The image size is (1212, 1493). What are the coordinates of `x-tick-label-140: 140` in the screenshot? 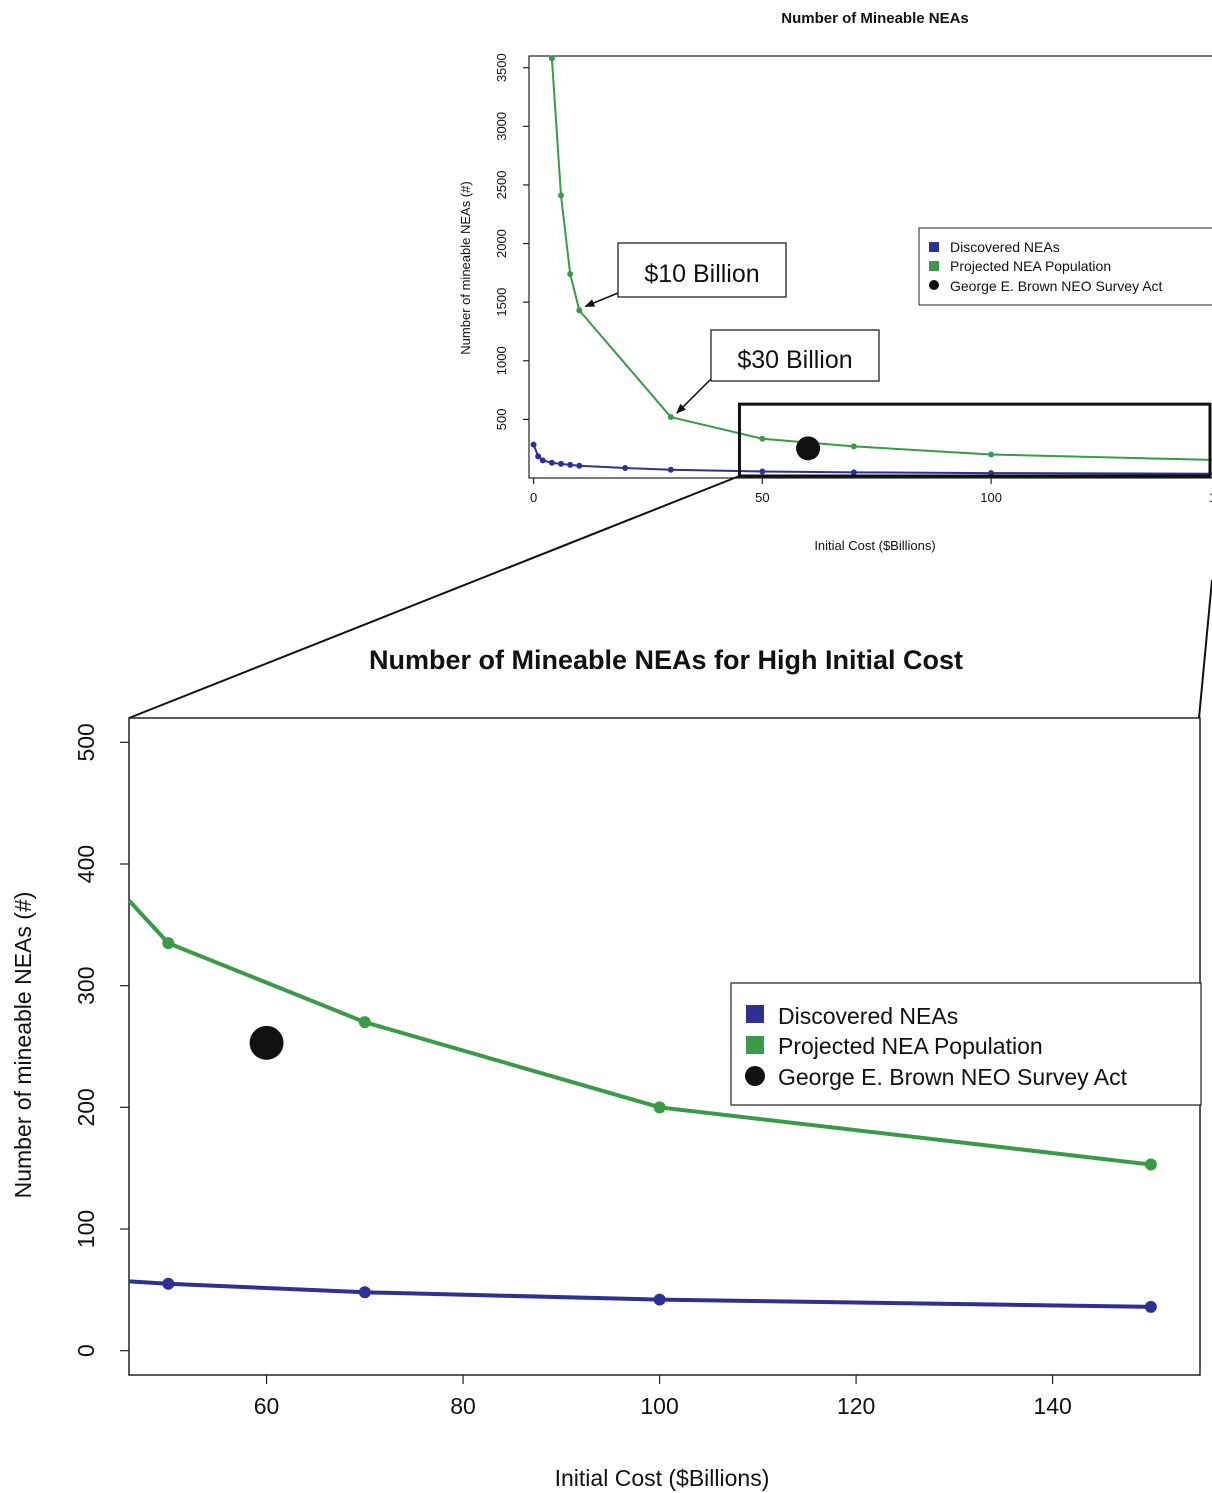 It's located at (1052, 1406).